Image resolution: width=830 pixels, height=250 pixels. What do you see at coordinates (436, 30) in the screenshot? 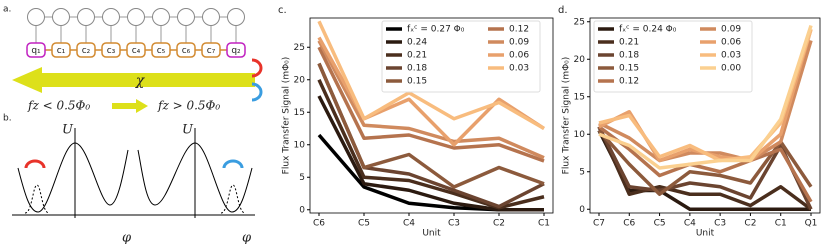
I see `legend-label: fₓᶜ = 0.27 Φ₀` at bounding box center [436, 30].